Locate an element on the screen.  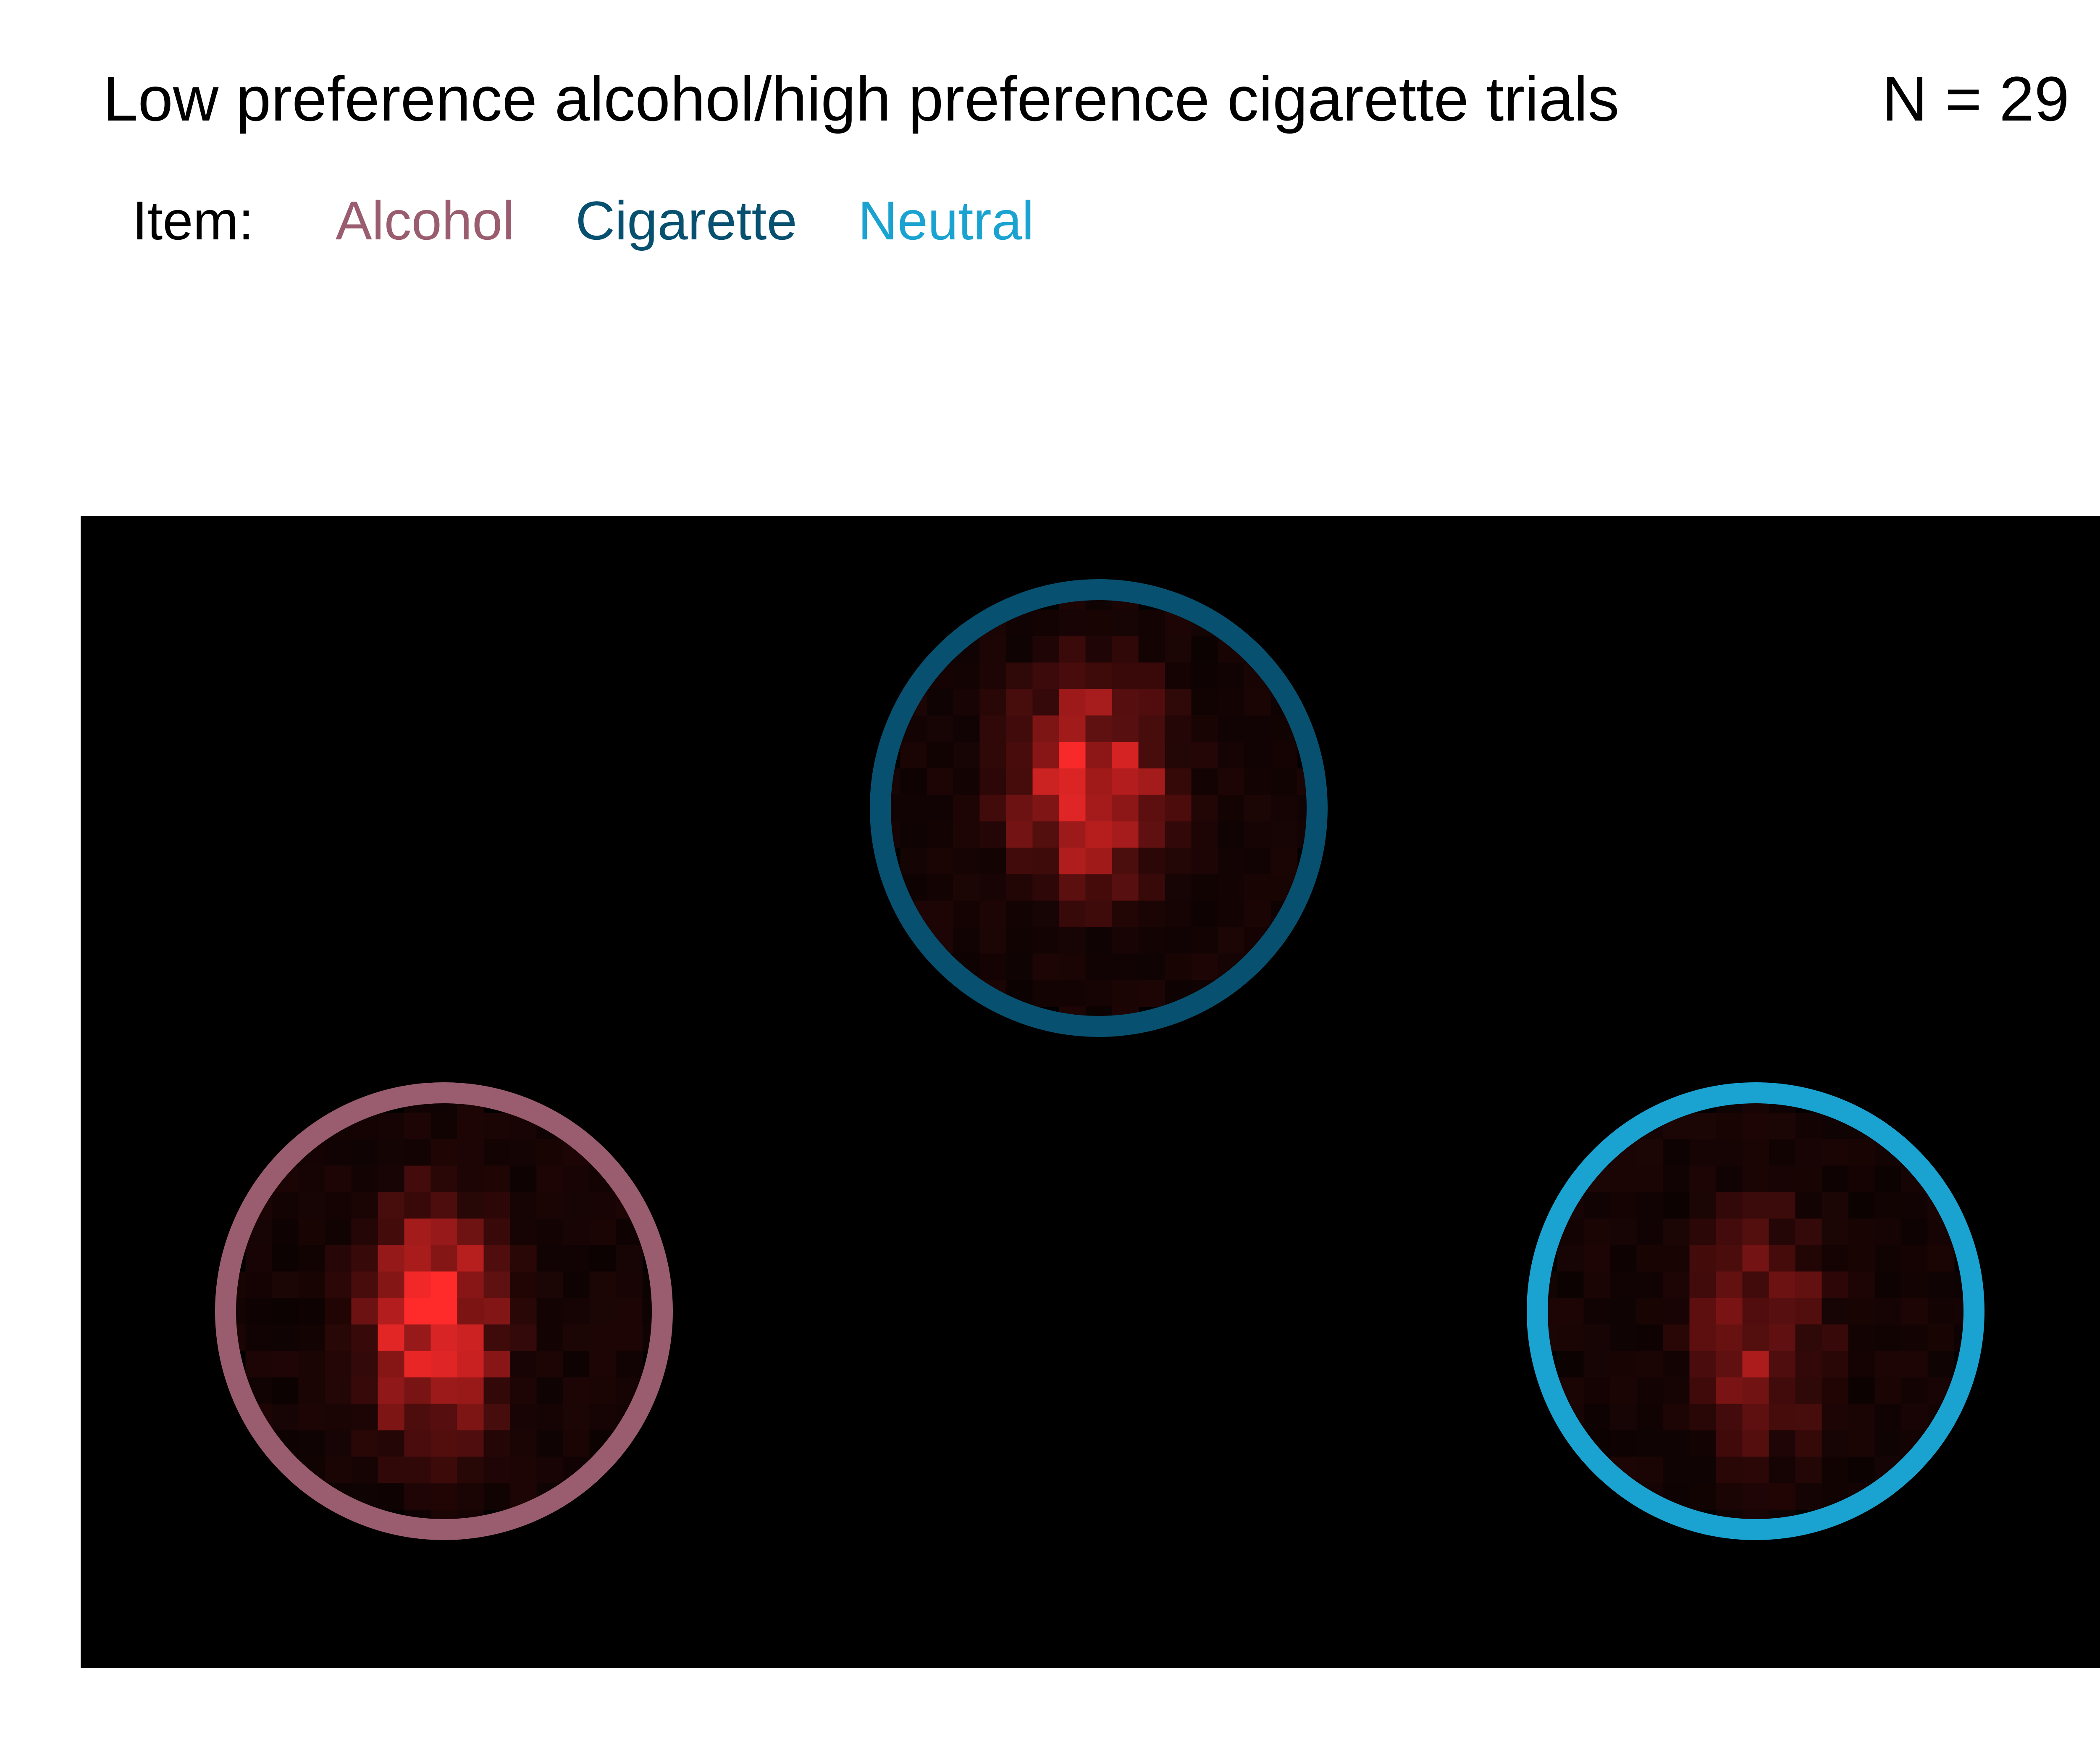
legend-entry-alcohol: Alcohol is located at coordinates (425, 221).